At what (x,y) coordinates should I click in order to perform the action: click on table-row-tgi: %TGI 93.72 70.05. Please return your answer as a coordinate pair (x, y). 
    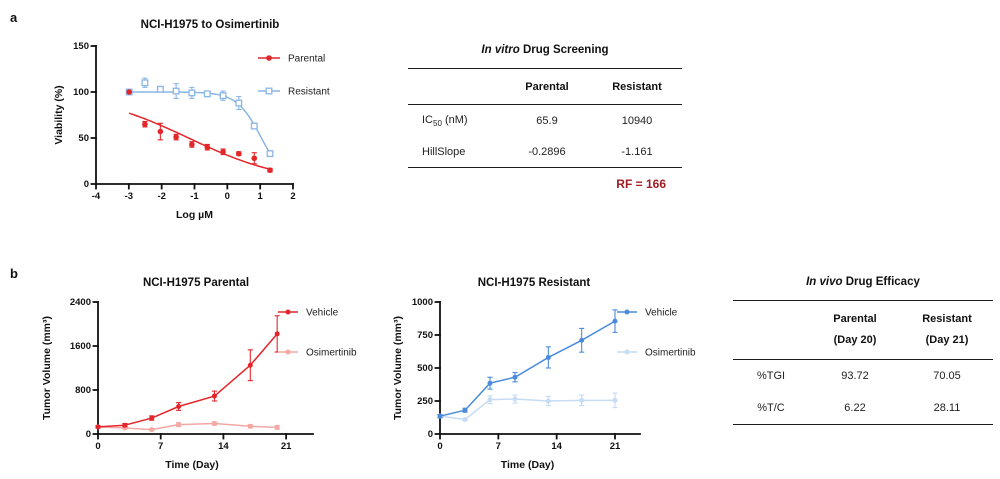
    Looking at the image, I should click on (863, 375).